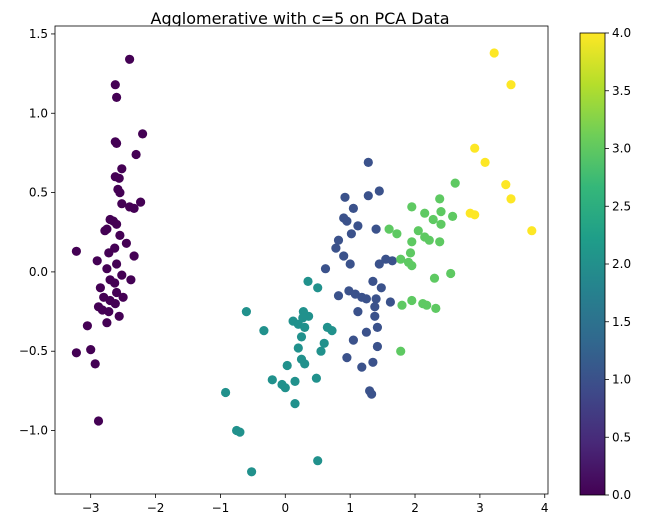  I want to click on x-tick-label: −1, so click(221, 508).